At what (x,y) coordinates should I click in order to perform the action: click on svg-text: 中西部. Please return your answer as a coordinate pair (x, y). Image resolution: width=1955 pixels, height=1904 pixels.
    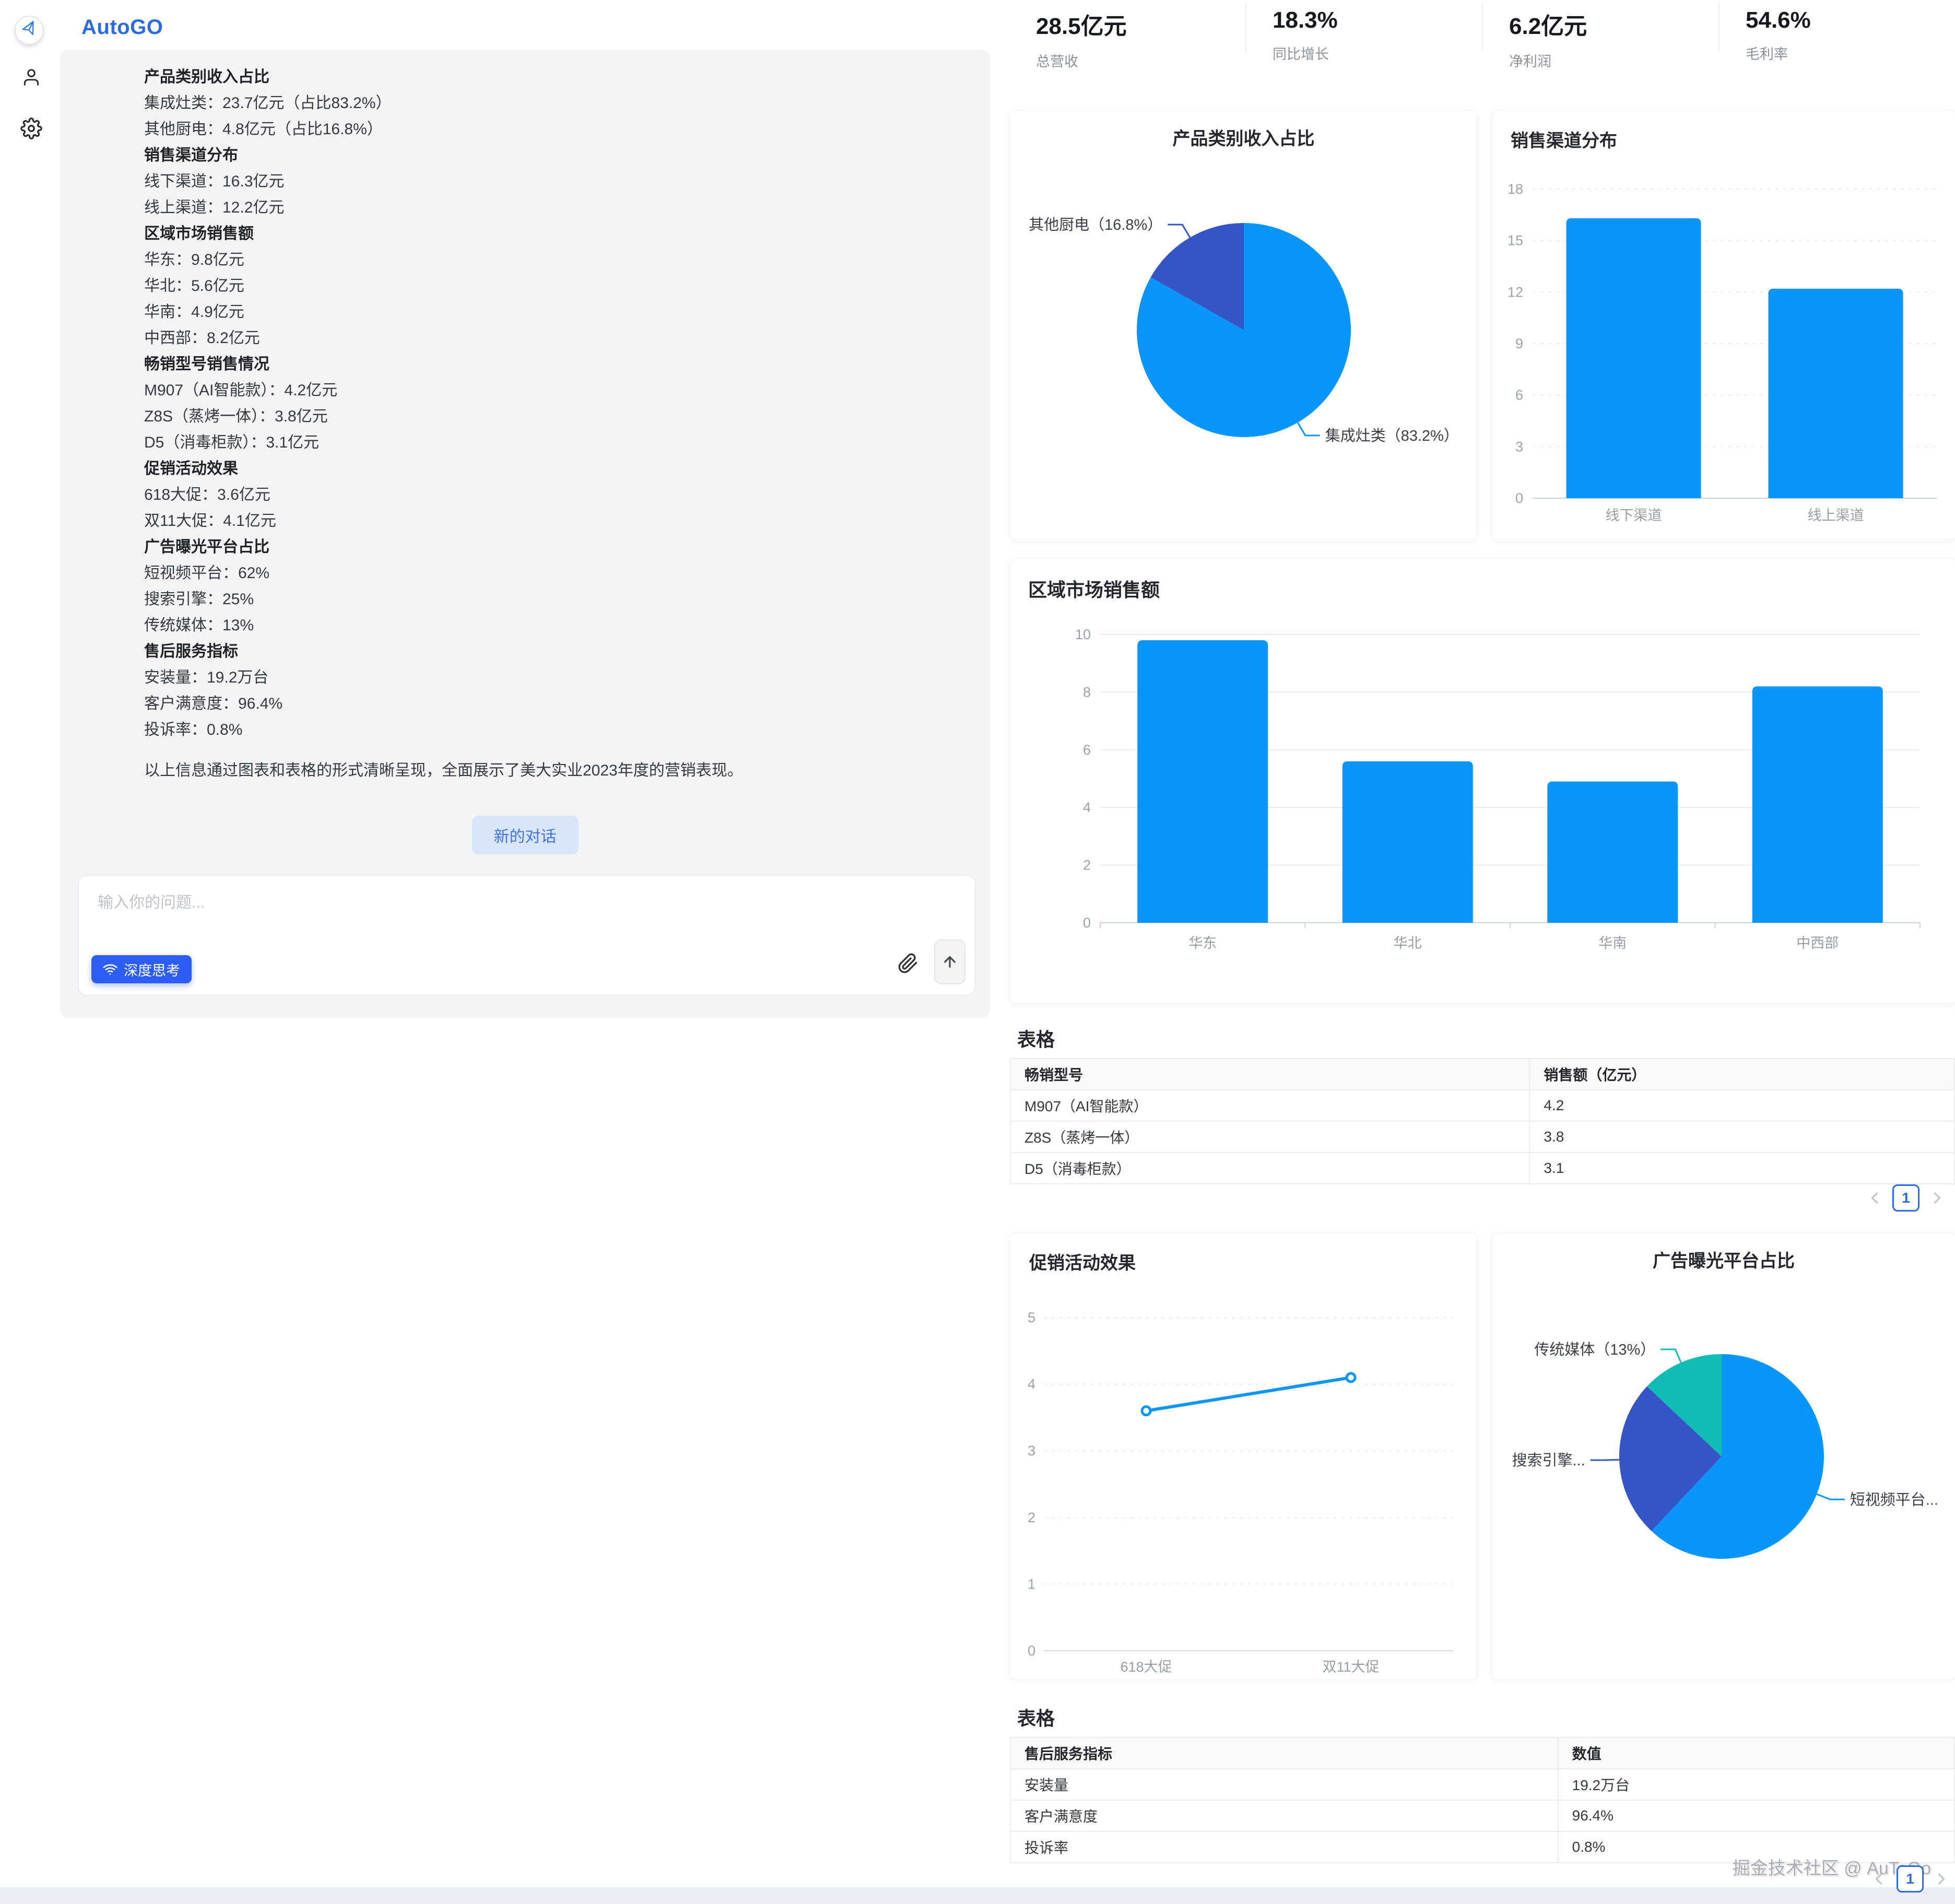
    Looking at the image, I should click on (1817, 943).